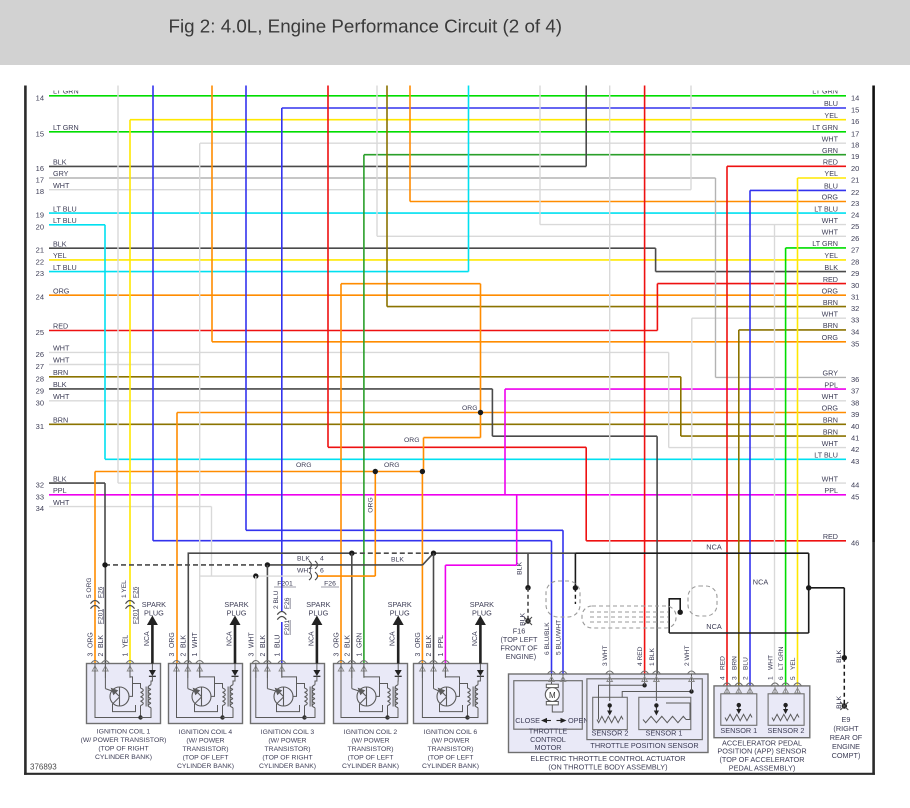  Describe the element at coordinates (548, 731) in the screenshot. I see `svg-text: THROTTLE` at that location.